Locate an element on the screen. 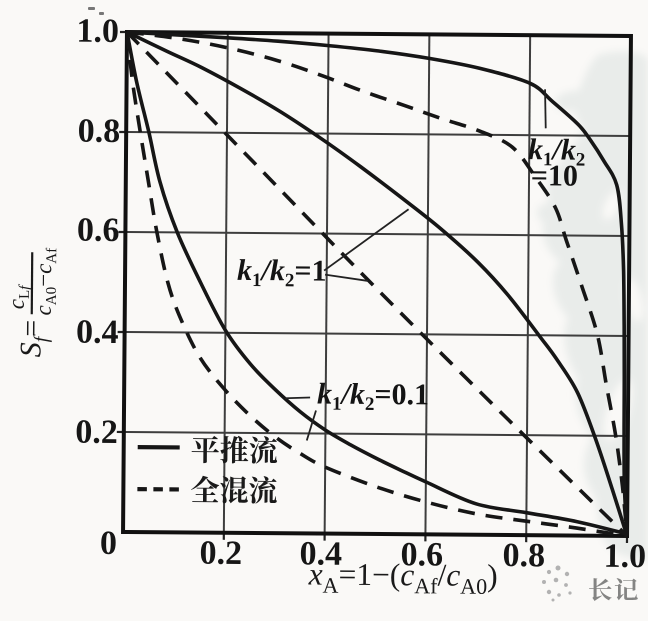 This screenshot has width=648, height=621. svg-text: 0 is located at coordinates (108, 543).